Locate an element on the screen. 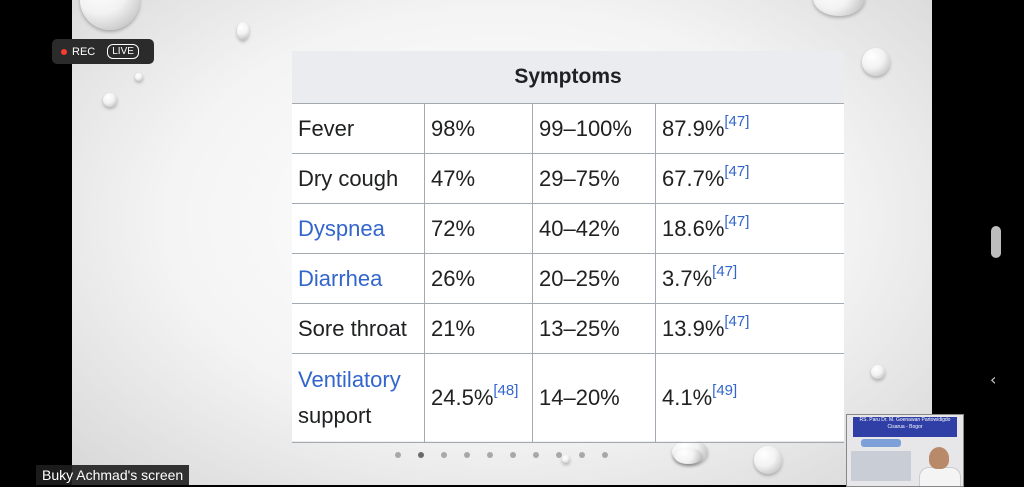 This screenshot has height=487, width=1024. symptom-name: Fever is located at coordinates (358, 128).